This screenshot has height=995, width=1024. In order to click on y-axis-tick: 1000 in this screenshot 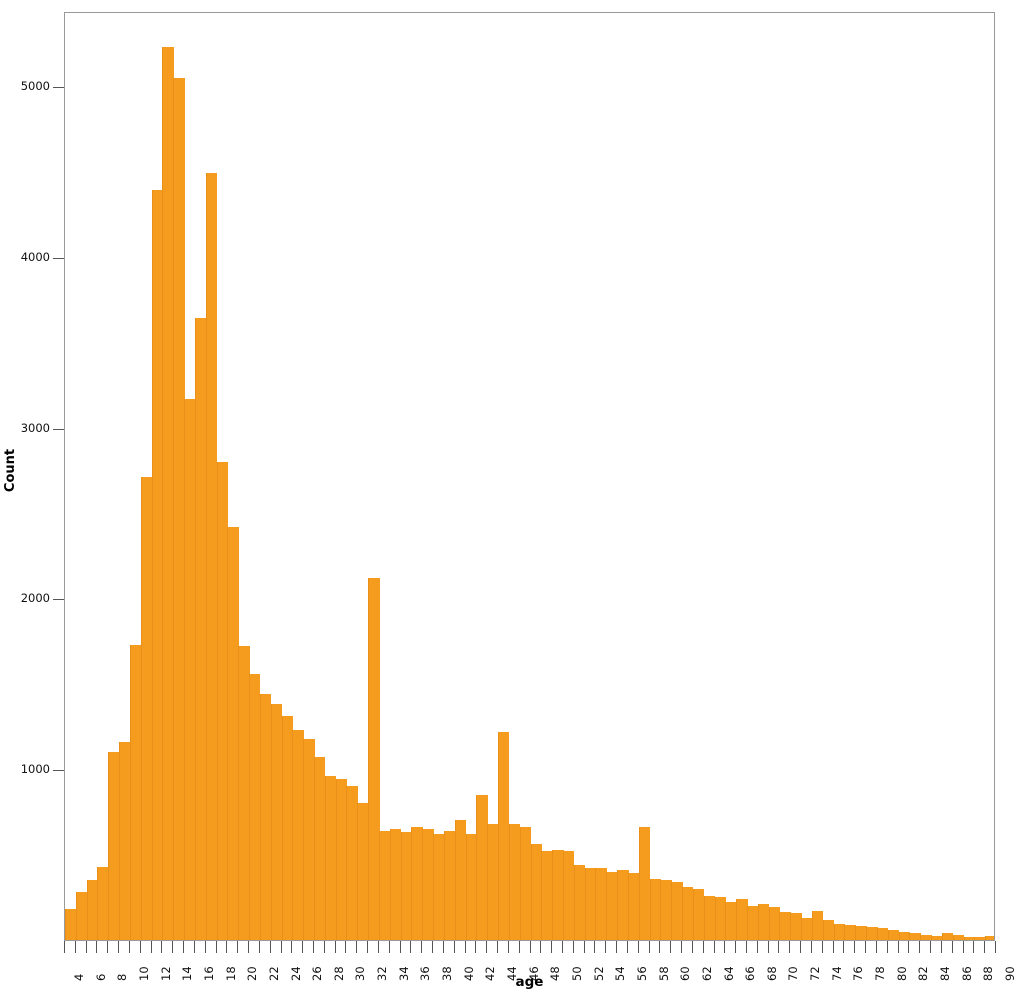, I will do `click(42, 769)`.